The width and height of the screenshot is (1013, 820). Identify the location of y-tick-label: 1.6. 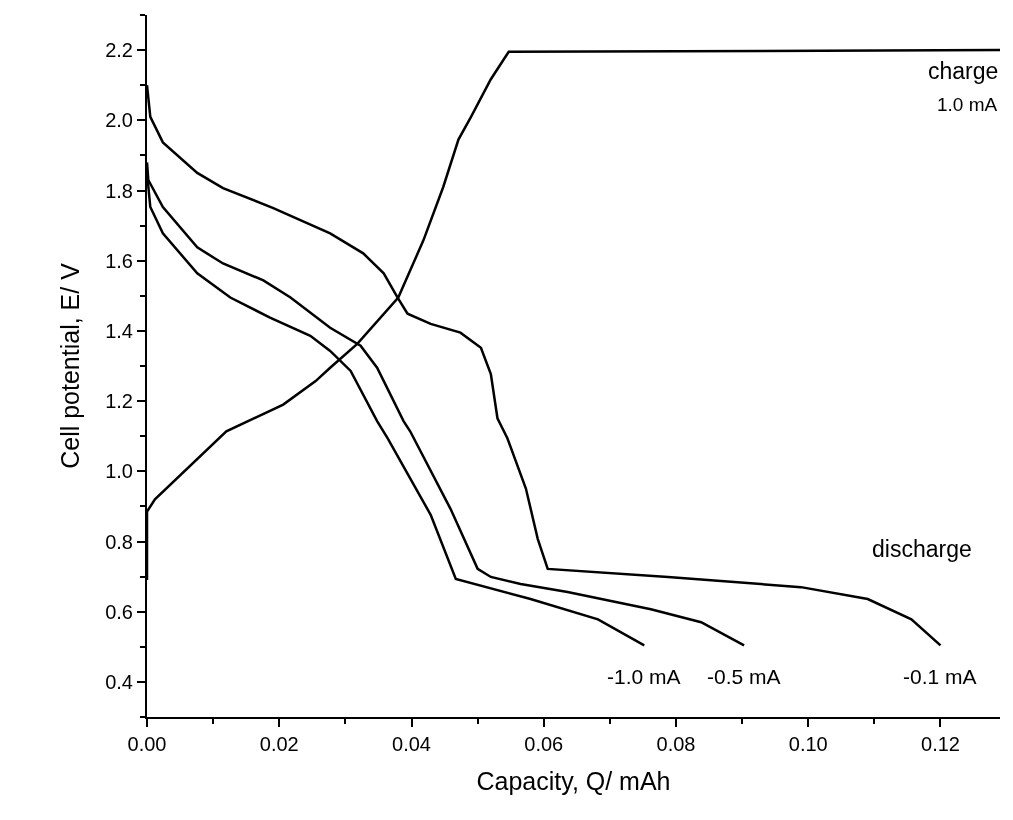
(119, 260).